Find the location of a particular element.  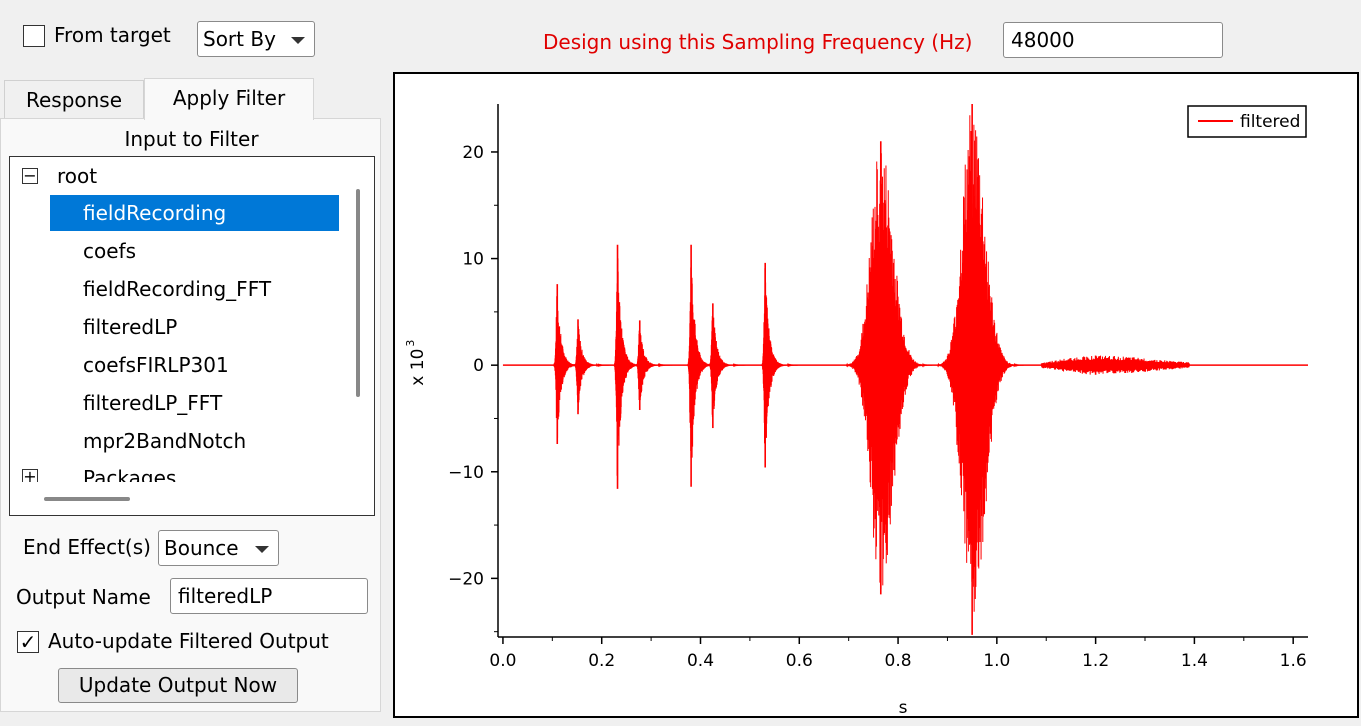

input-to-filter-title: Input to Filter is located at coordinates (191, 139).